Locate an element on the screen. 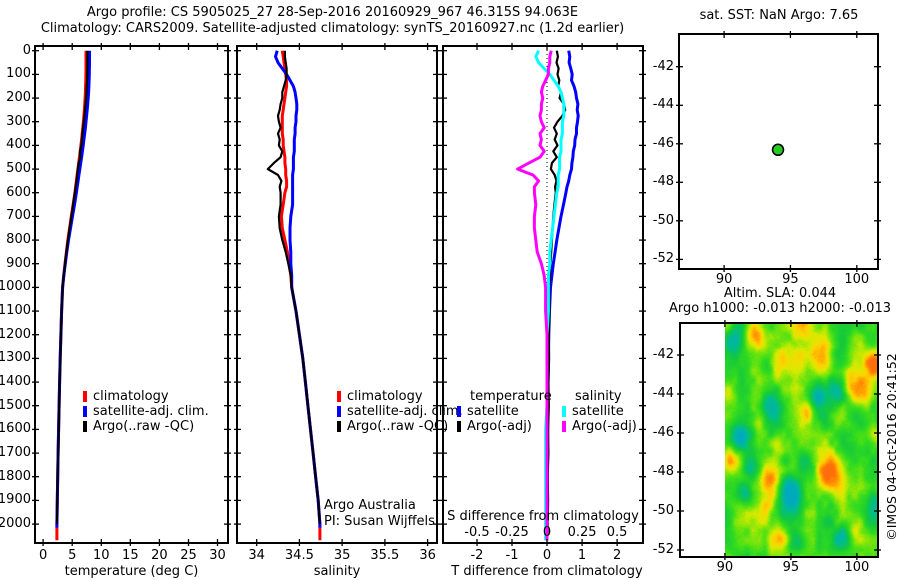  imos-watermark: ©IMOS 04-Oct-2016 20:41:52 is located at coordinates (891, 447).